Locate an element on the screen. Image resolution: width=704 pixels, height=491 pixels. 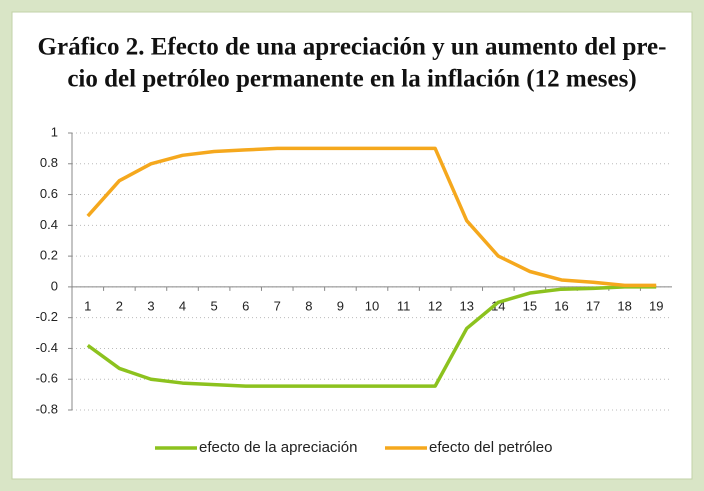
x-tick-label: 2 is located at coordinates (119, 305).